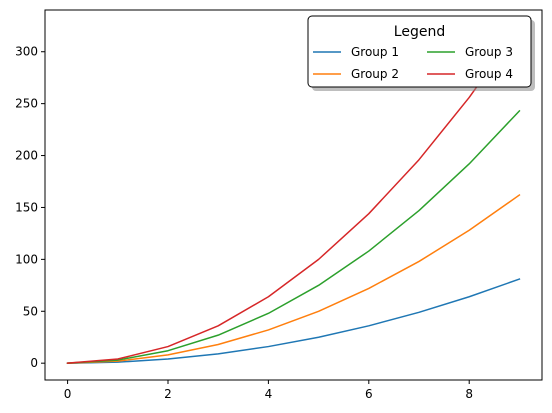 The width and height of the screenshot is (552, 413). I want to click on x-axis: 0 2 4 6 8, so click(268, 390).